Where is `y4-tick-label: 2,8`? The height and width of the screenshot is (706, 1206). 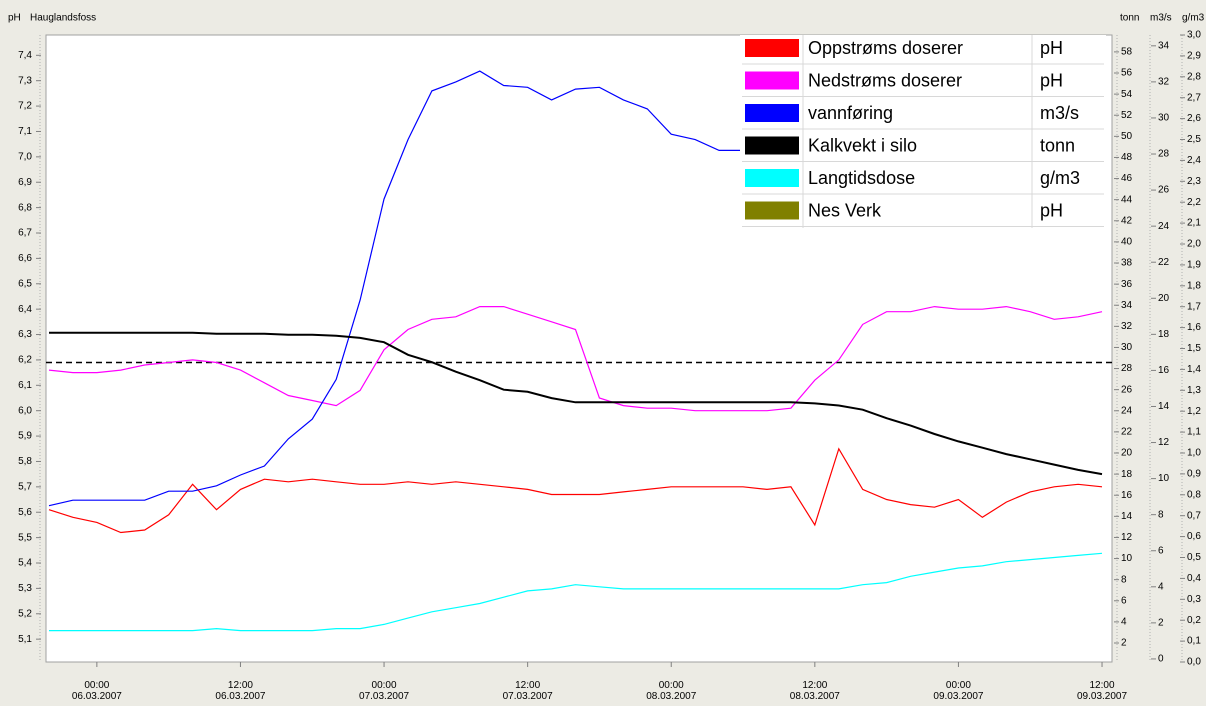 y4-tick-label: 2,8 is located at coordinates (1194, 76).